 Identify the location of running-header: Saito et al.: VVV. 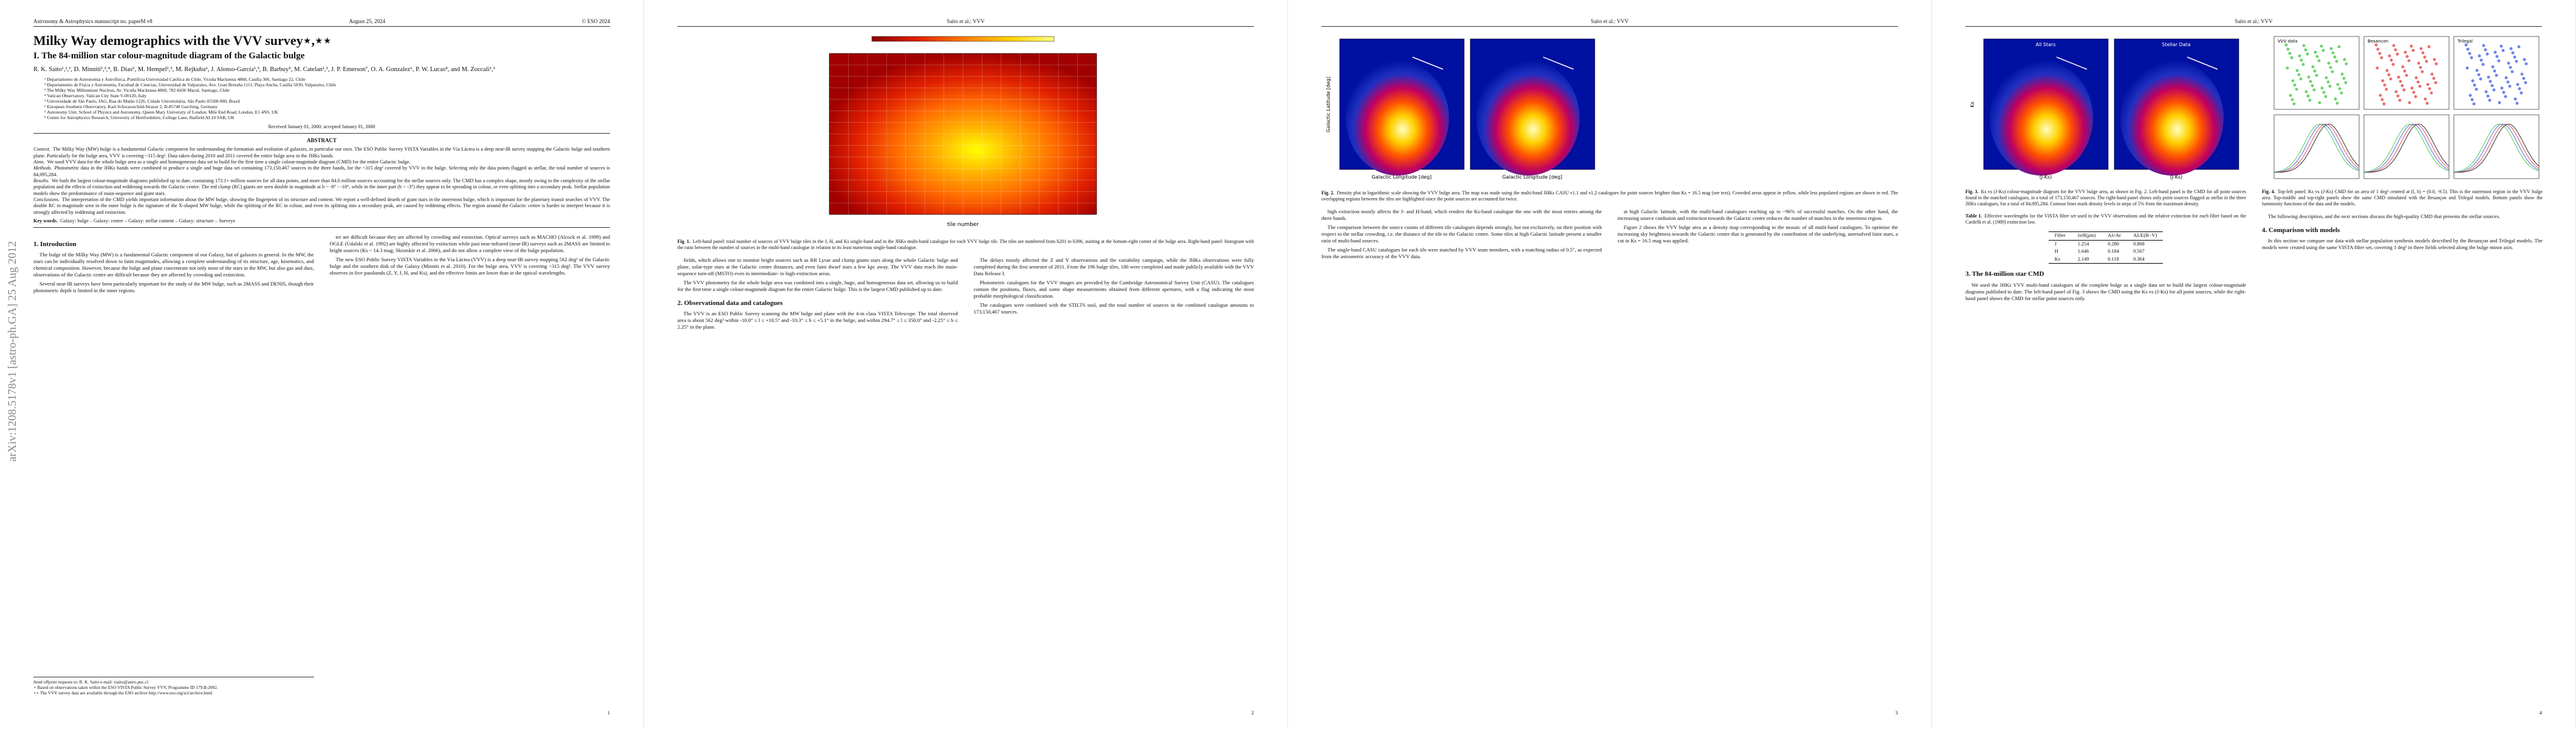
(1610, 23).